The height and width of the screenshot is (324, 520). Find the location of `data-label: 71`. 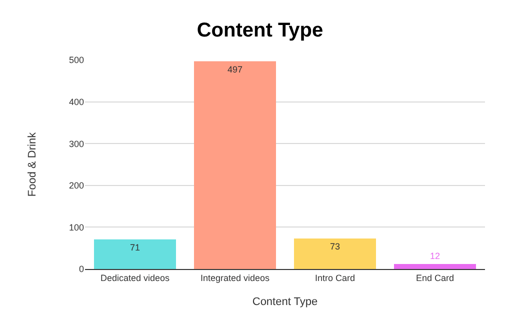

data-label: 71 is located at coordinates (135, 247).